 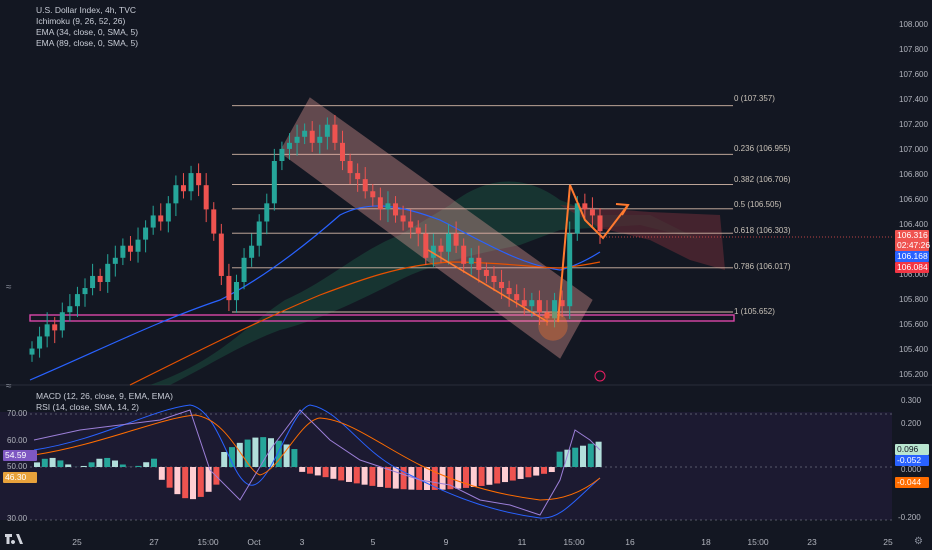 I want to click on ema34-legend: EMA (34, close, 0, SMA, 5), so click(x=87, y=32).